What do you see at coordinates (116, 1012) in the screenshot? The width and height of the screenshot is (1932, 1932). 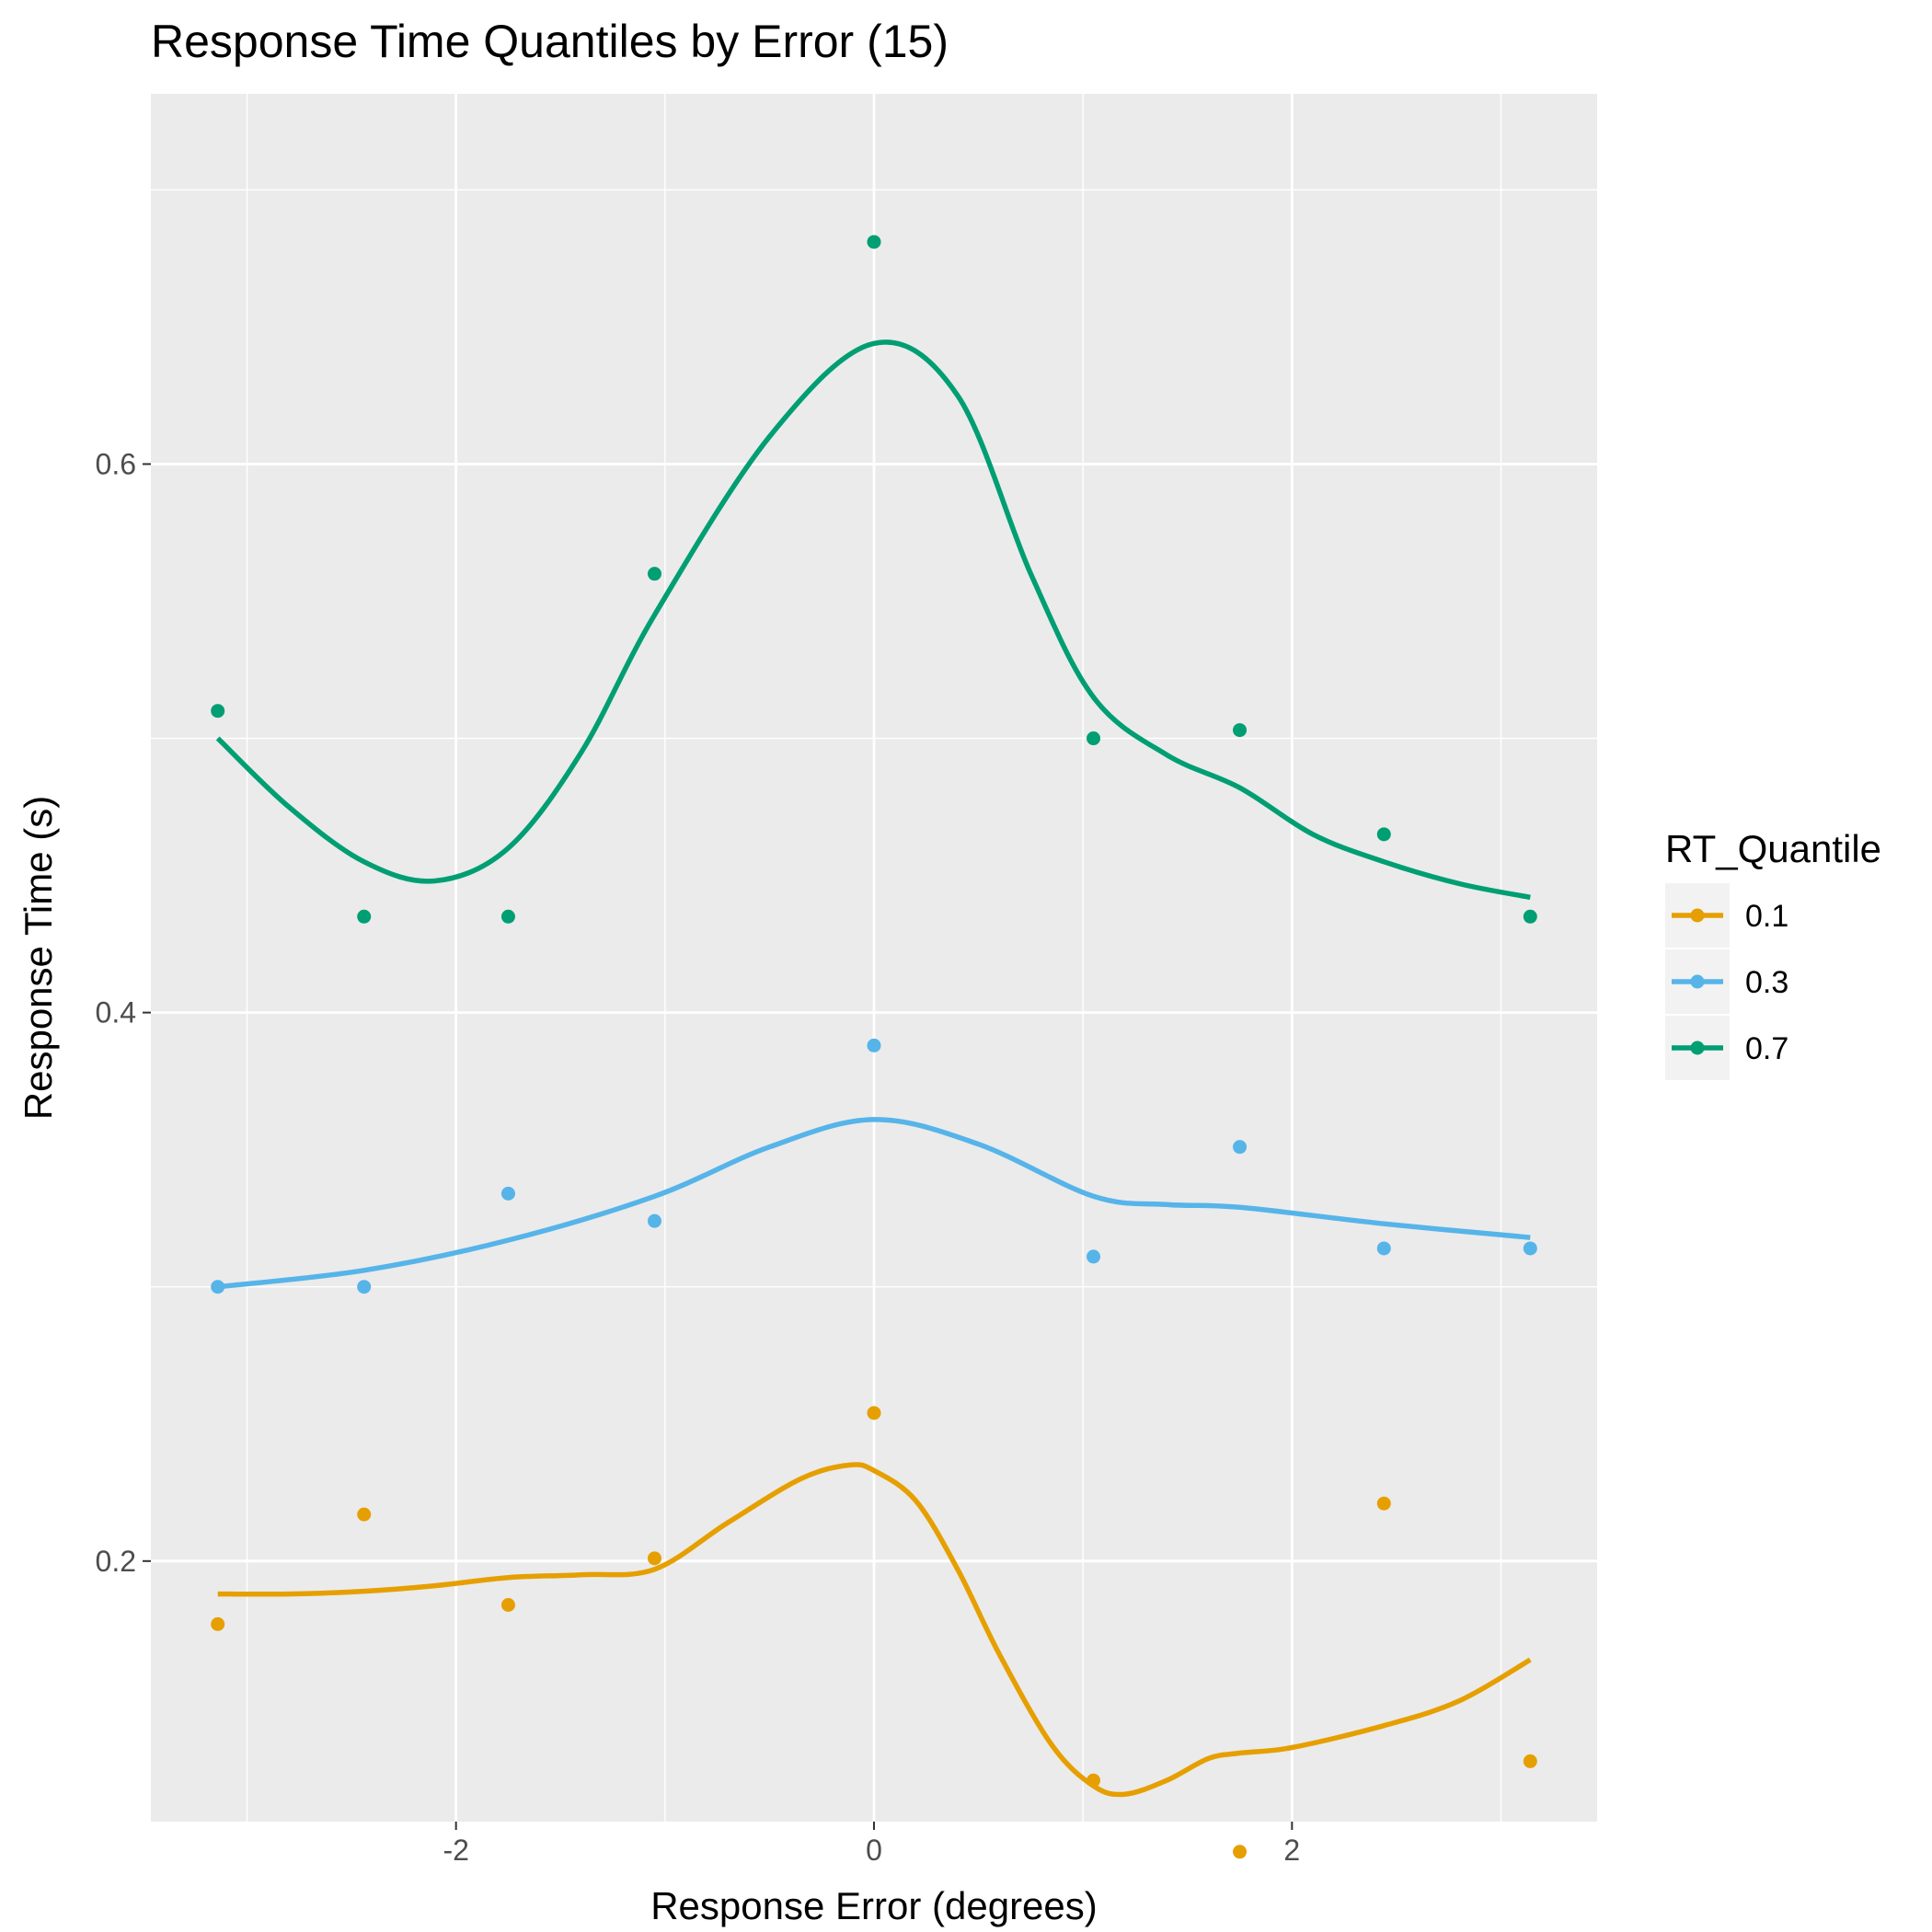 I see `y-tick-label: 0.4` at bounding box center [116, 1012].